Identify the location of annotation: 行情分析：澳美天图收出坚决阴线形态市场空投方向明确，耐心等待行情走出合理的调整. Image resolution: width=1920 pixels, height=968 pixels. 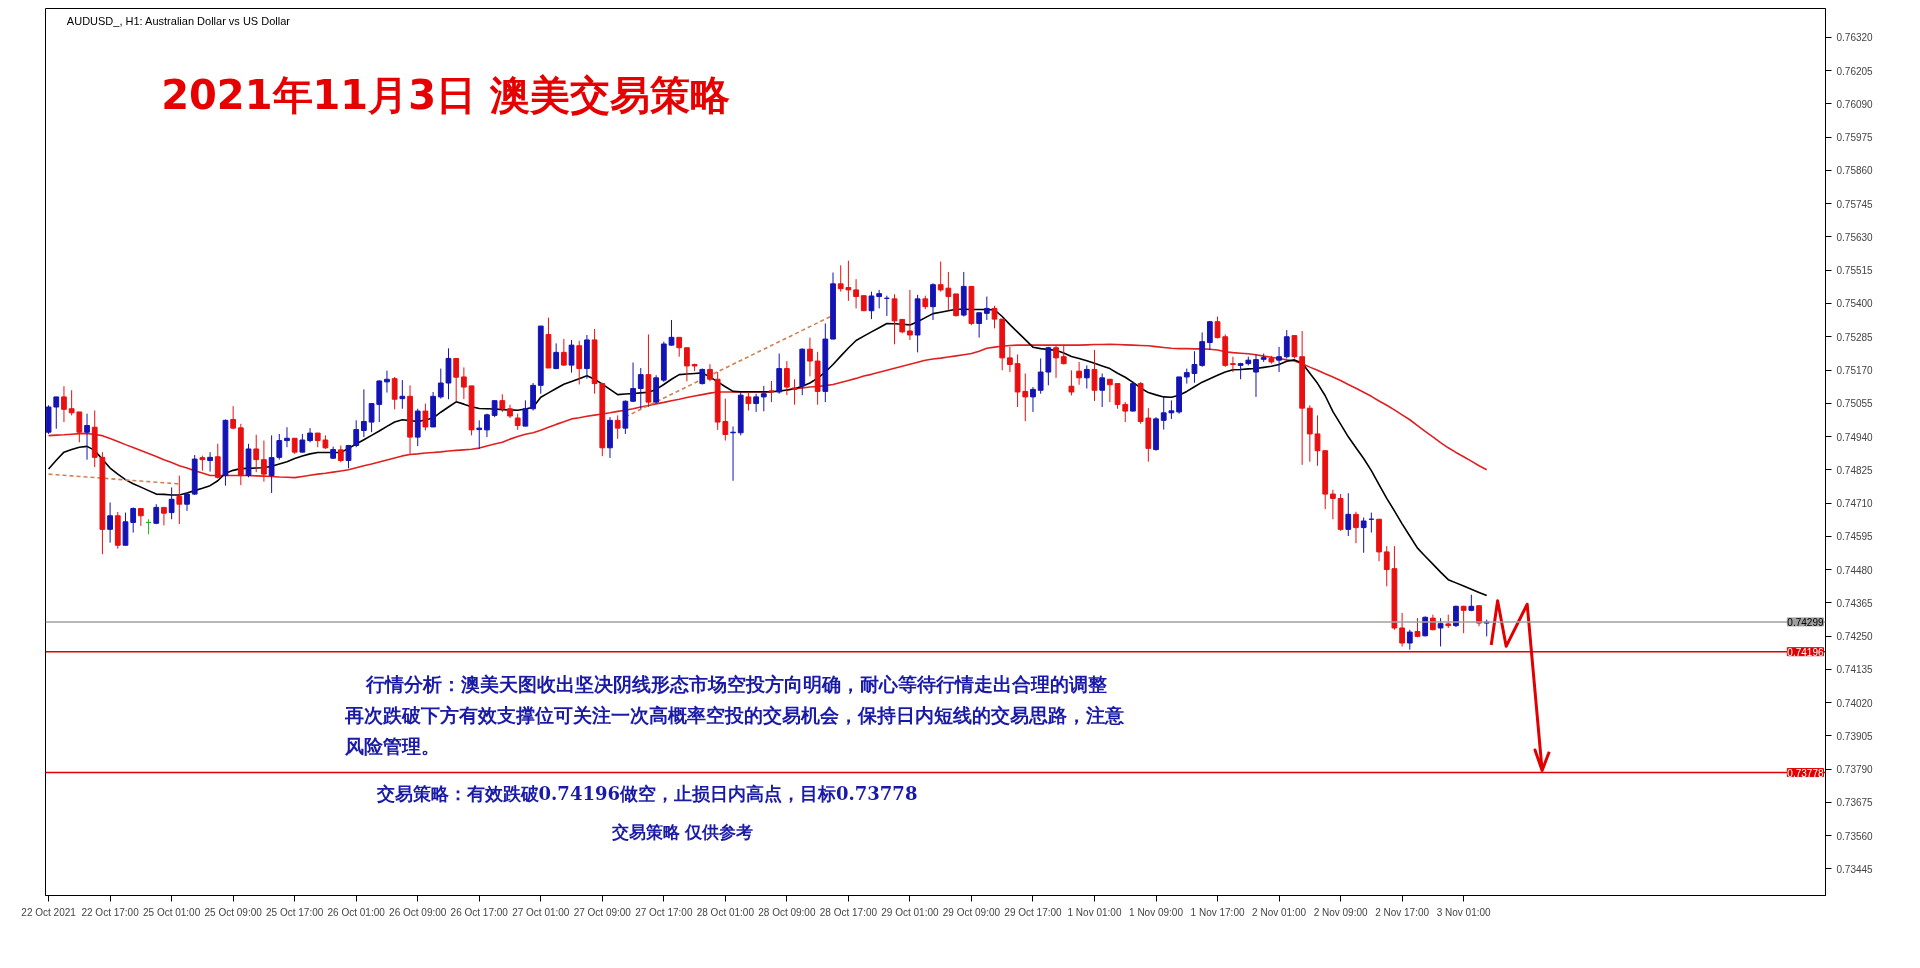
(735, 684).